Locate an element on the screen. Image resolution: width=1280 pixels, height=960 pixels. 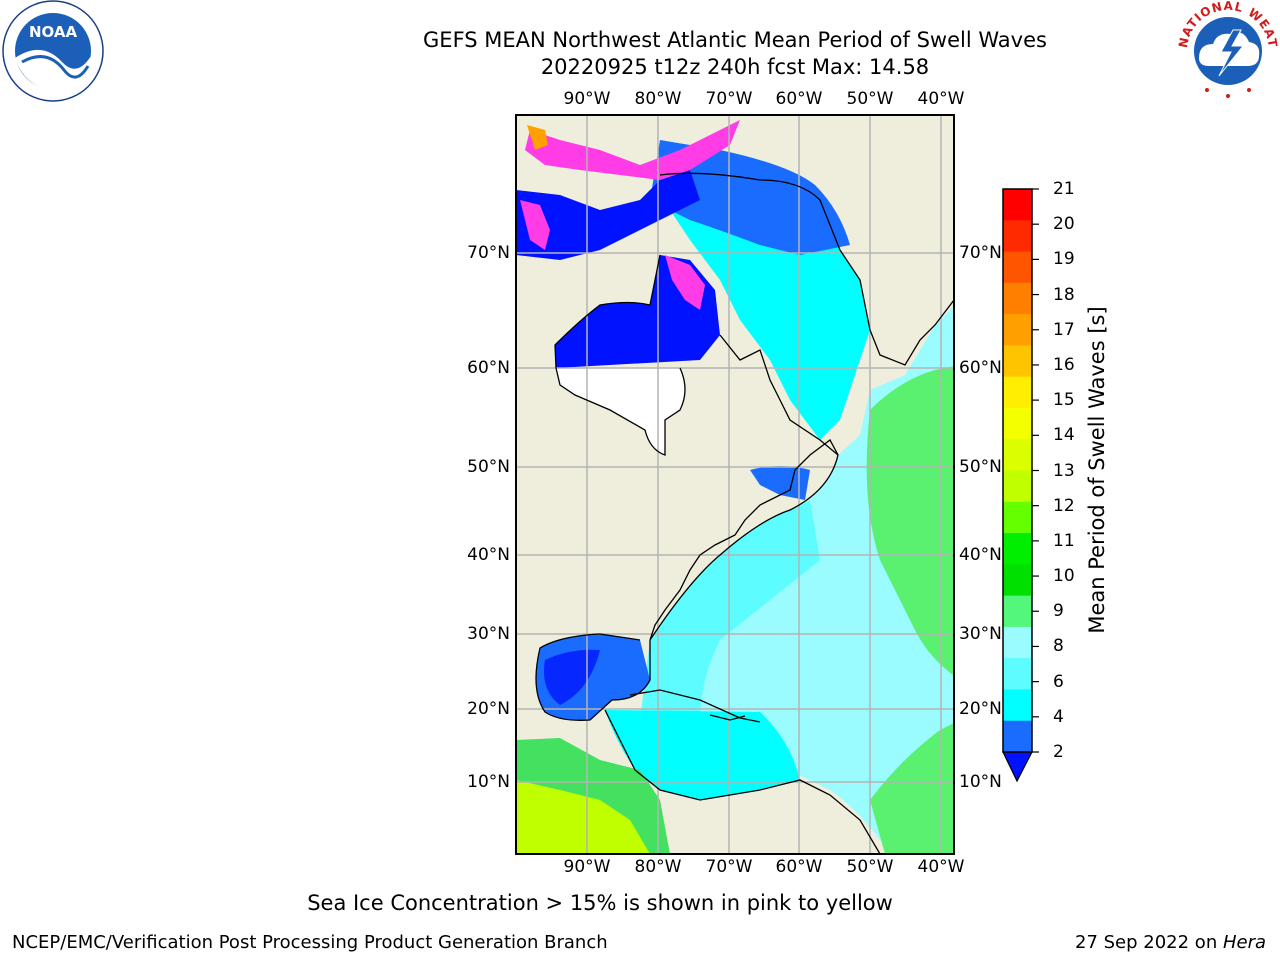
lat-label-right: 50°N is located at coordinates (980, 467).